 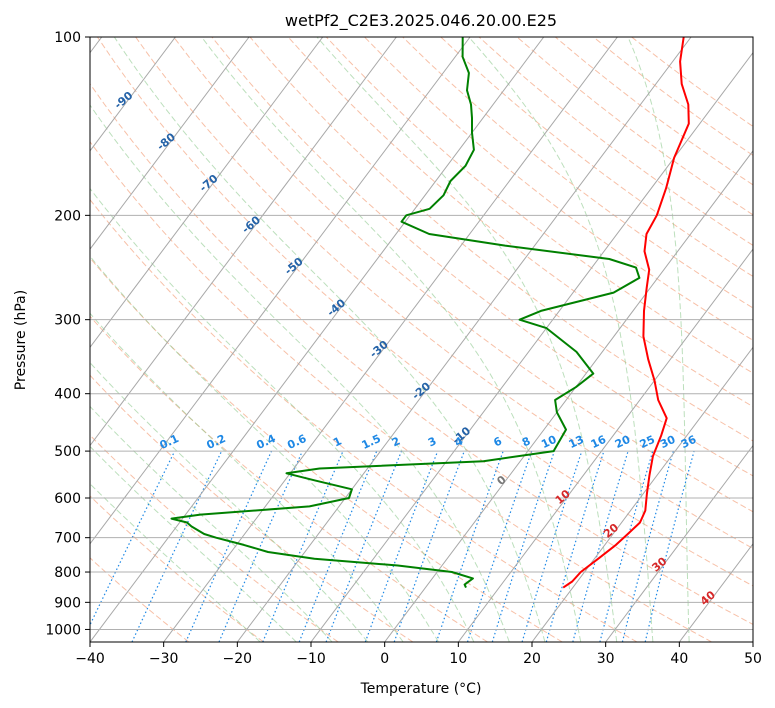 I want to click on mixing-ratio-label: 0.1, so click(x=169, y=442).